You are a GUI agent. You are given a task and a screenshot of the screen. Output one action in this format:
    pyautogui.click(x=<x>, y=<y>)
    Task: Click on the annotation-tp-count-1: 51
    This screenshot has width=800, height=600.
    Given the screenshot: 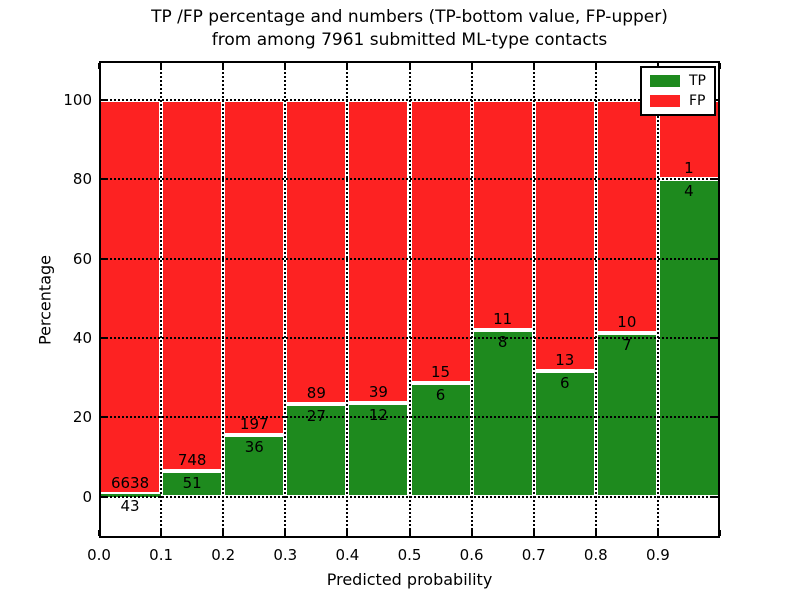 What is the action you would take?
    pyautogui.click(x=192, y=483)
    